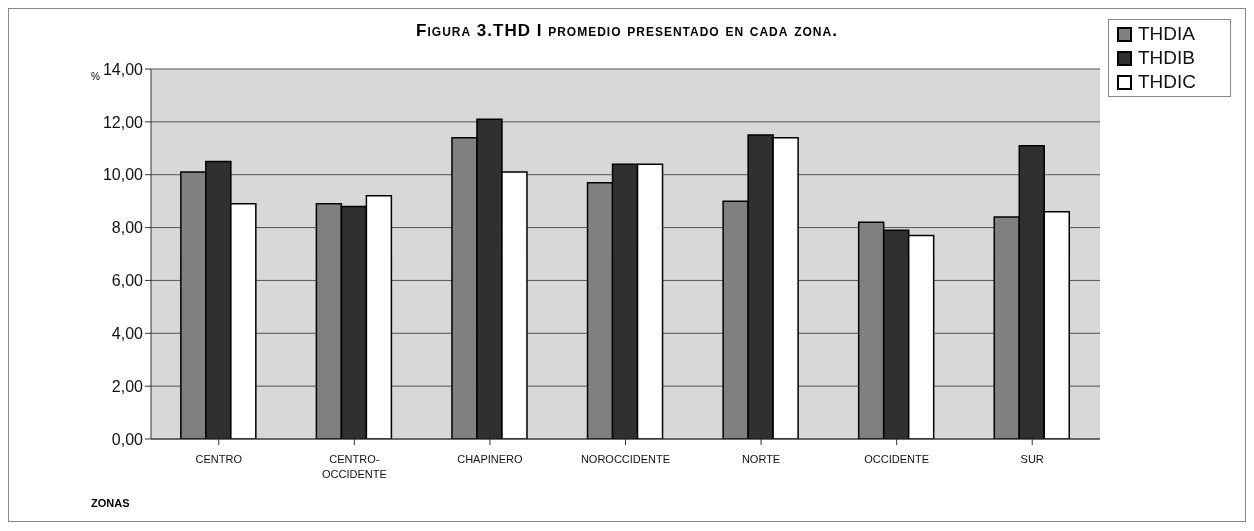 This screenshot has width=1254, height=531. I want to click on legend-label: THDIC, so click(1167, 82).